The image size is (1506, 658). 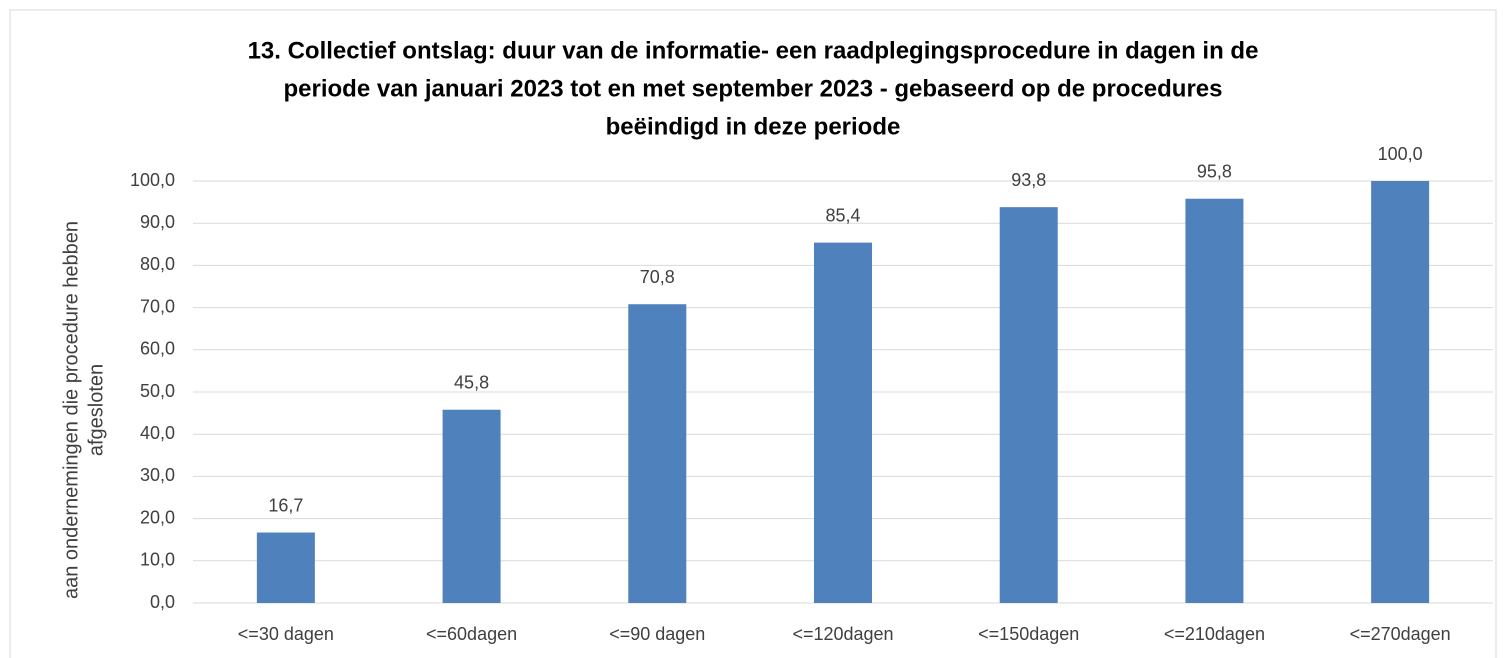 I want to click on y-axis-label: afgesloten, so click(x=96, y=410).